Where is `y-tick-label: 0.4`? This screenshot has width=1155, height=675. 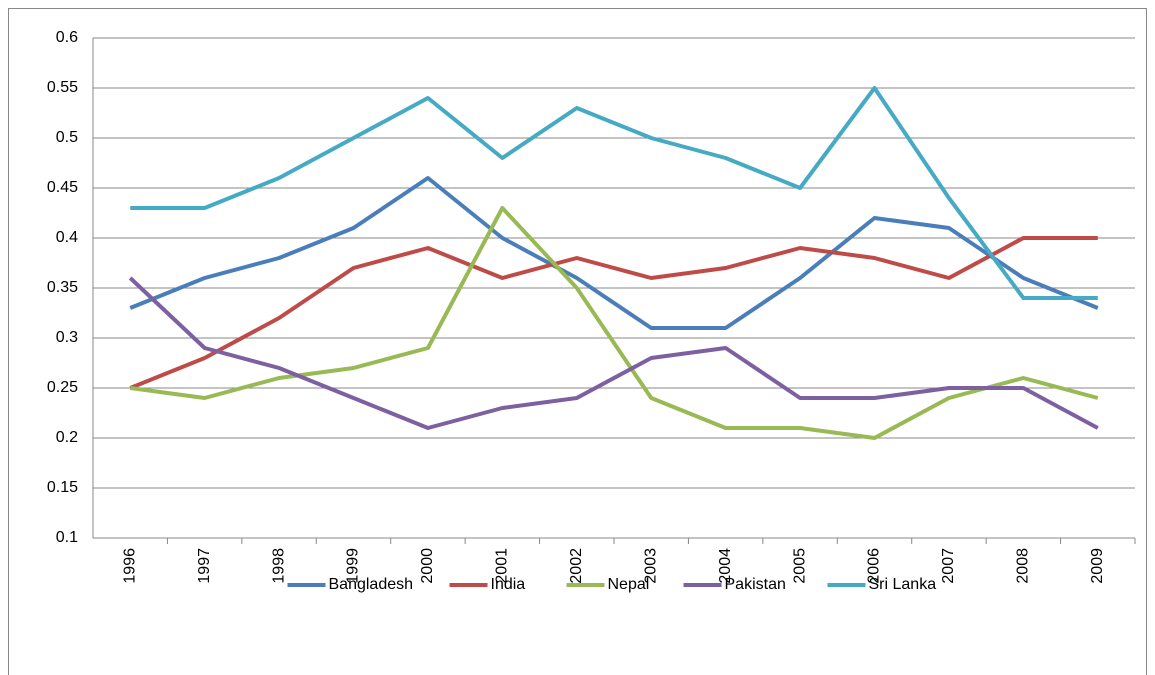
y-tick-label: 0.4 is located at coordinates (67, 237).